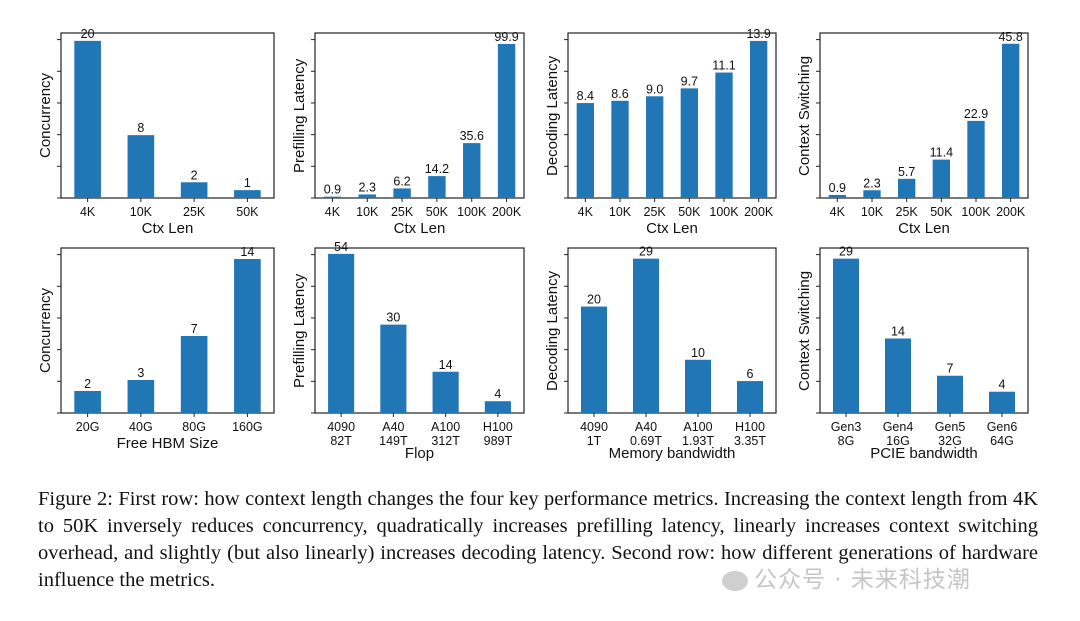  What do you see at coordinates (88, 34) in the screenshot?
I see `chart-1-data-label: 20` at bounding box center [88, 34].